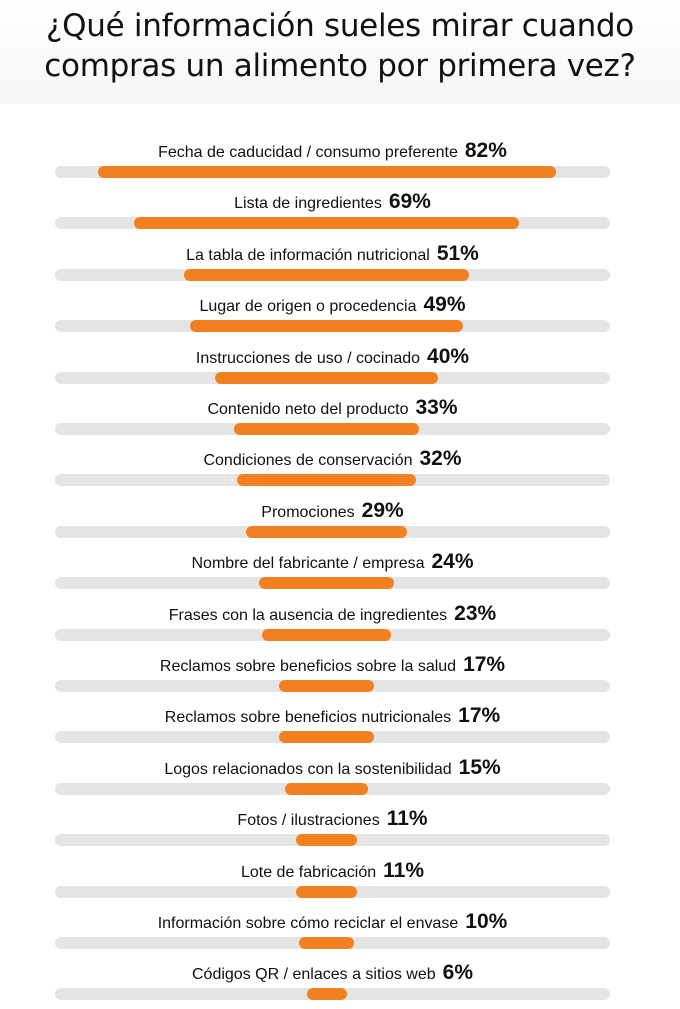  Describe the element at coordinates (308, 512) in the screenshot. I see `category-label: Promociones` at that location.